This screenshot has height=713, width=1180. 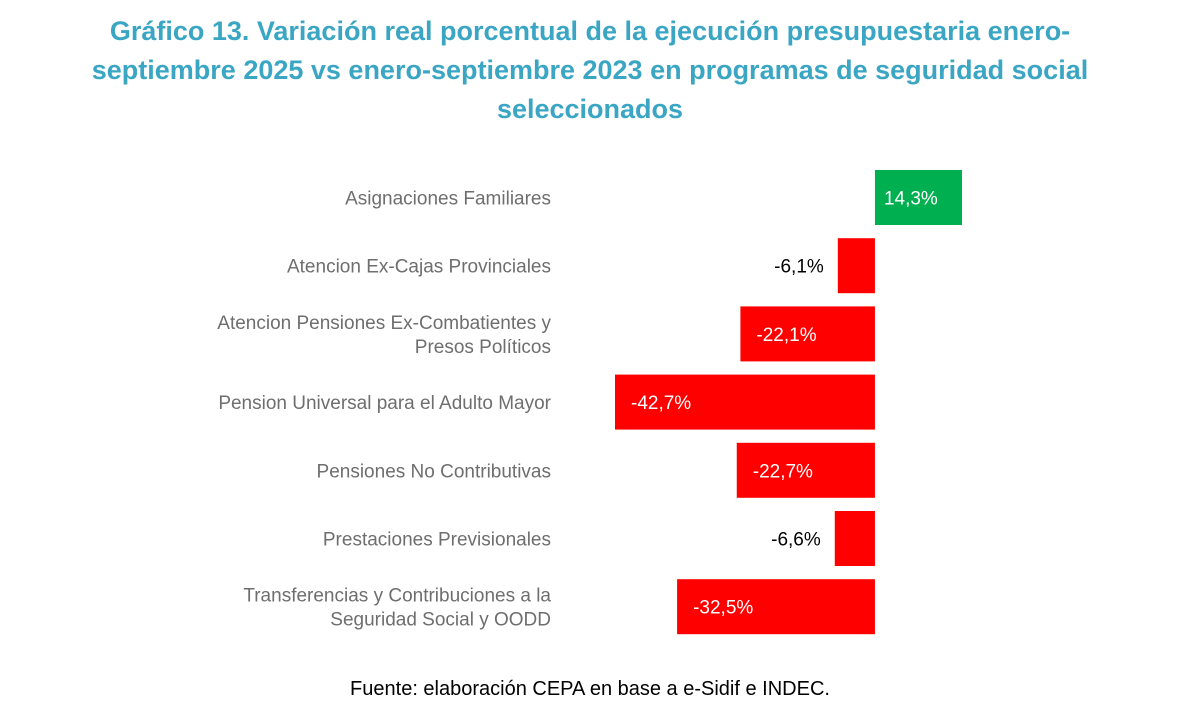 I want to click on data-label: -22,1%, so click(x=786, y=335).